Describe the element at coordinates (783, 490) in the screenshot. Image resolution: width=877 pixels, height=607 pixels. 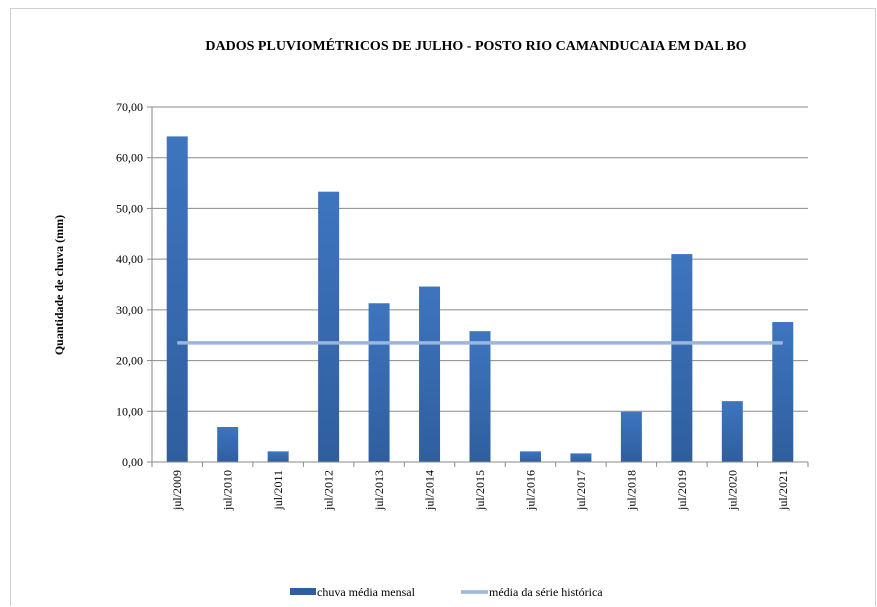
I see `x-tick-label: jul/2021` at that location.